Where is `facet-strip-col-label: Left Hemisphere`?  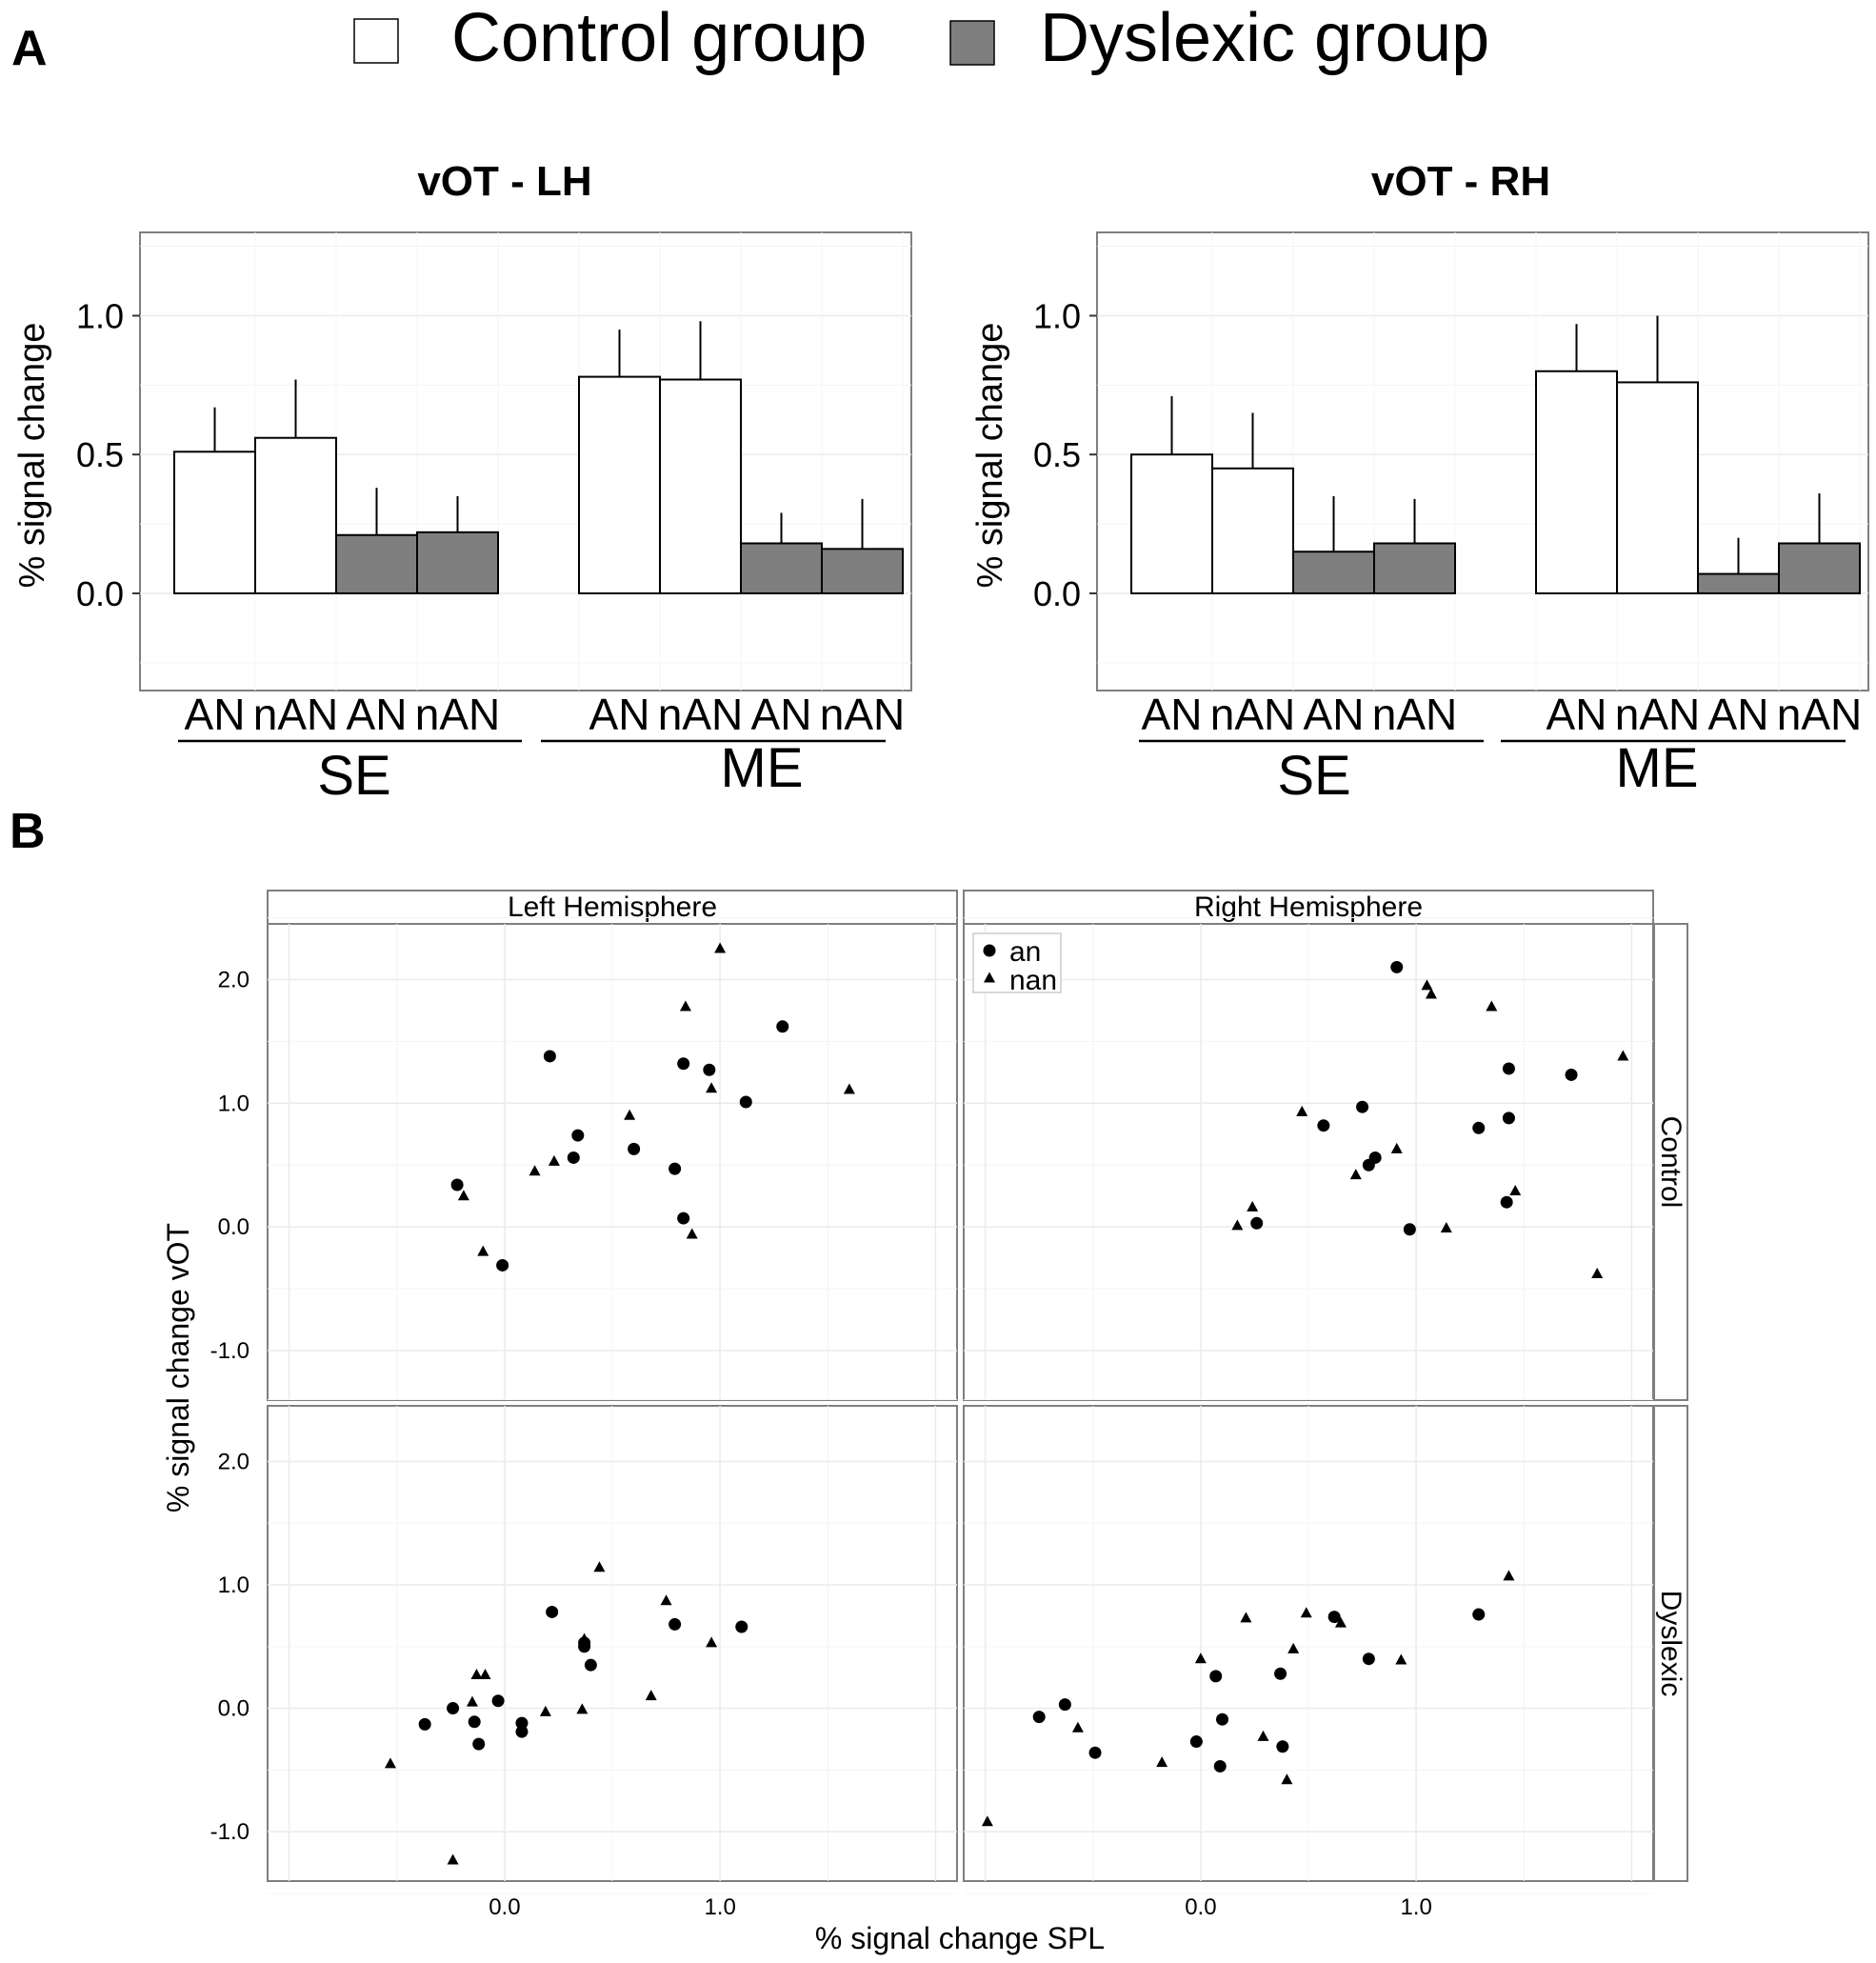 facet-strip-col-label: Left Hemisphere is located at coordinates (613, 907).